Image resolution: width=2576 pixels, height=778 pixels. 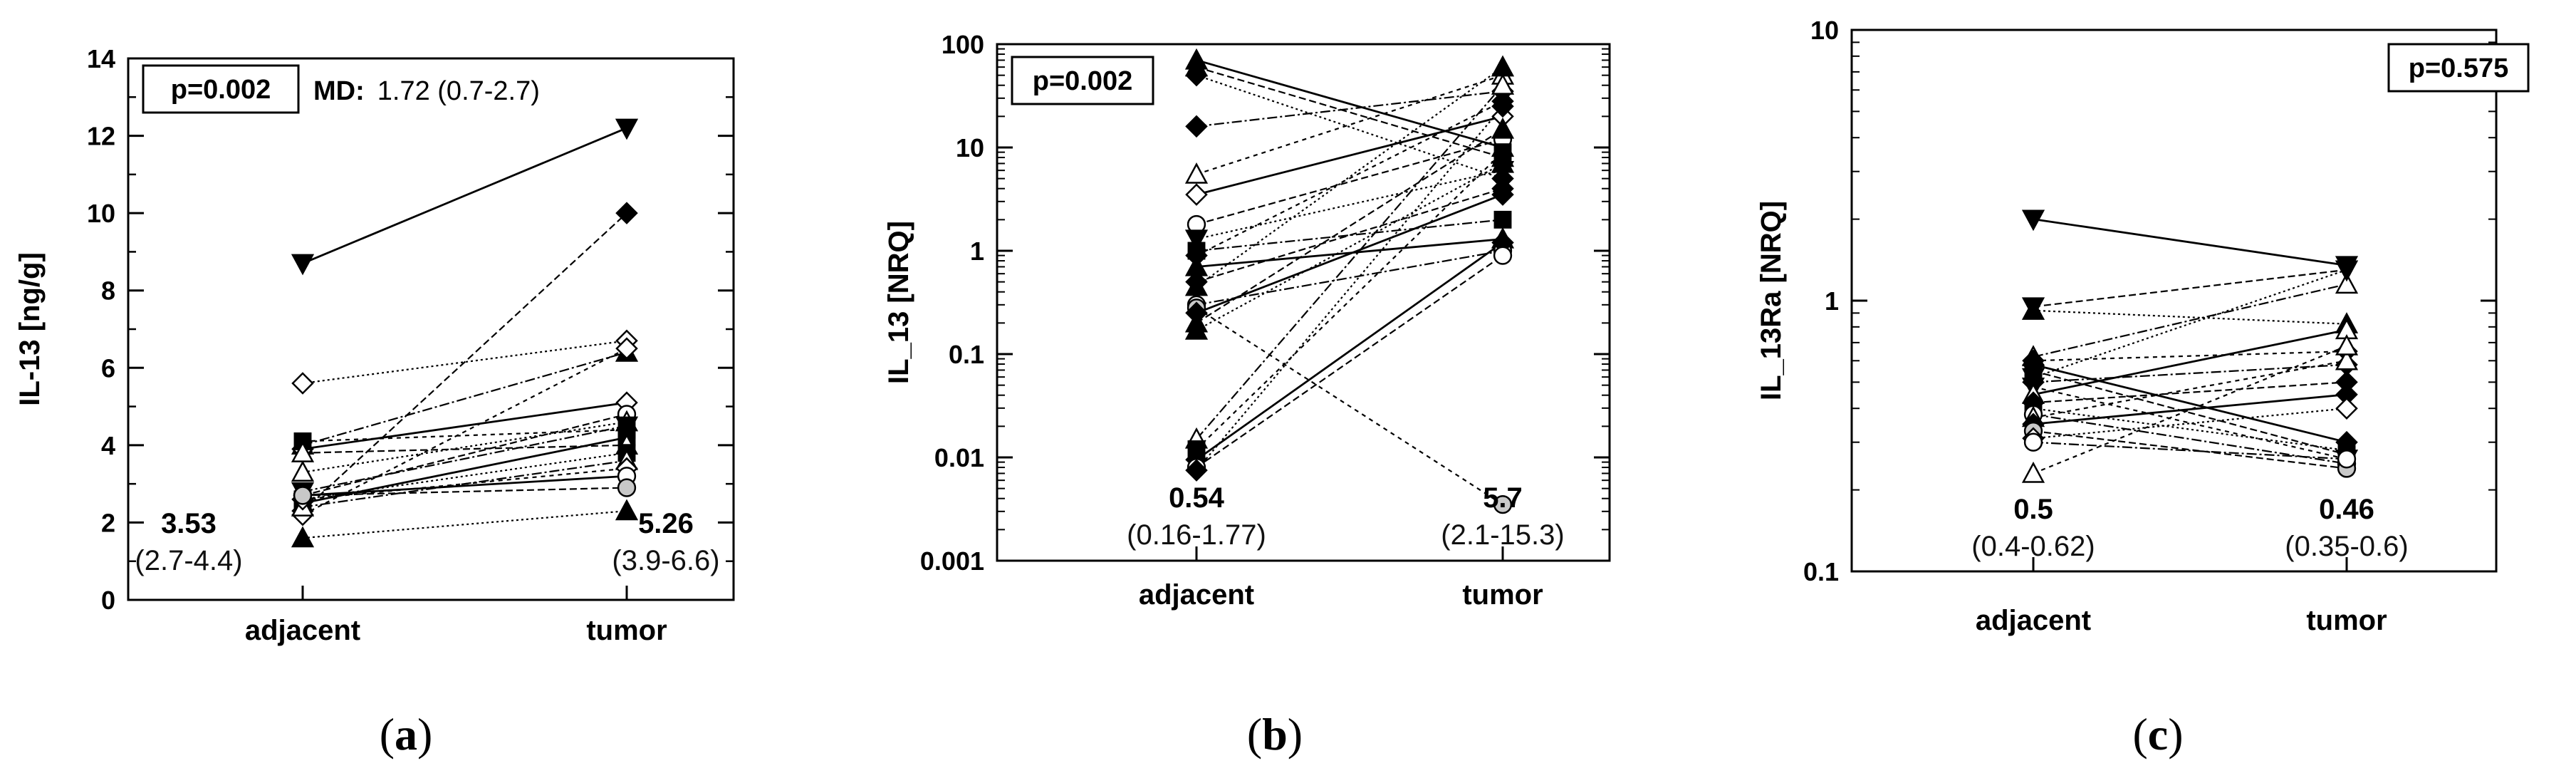 What do you see at coordinates (898, 303) in the screenshot?
I see `y-axis-title: IL_13 [NRQ]` at bounding box center [898, 303].